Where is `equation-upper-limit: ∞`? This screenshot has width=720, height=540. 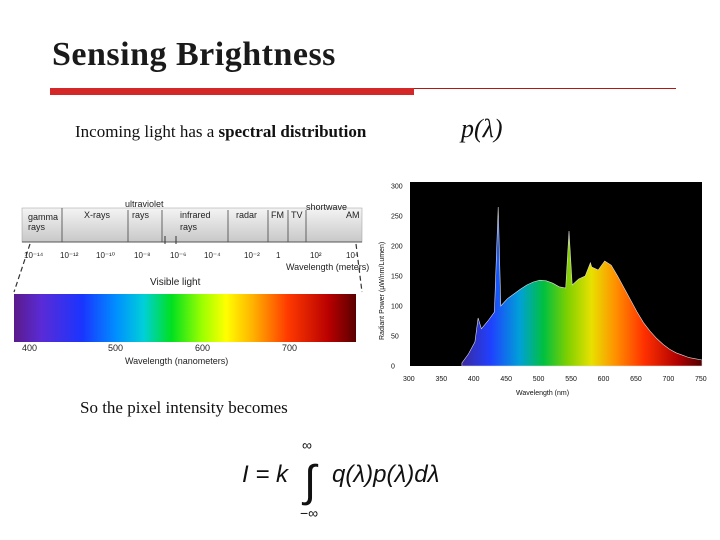 equation-upper-limit: ∞ is located at coordinates (307, 445).